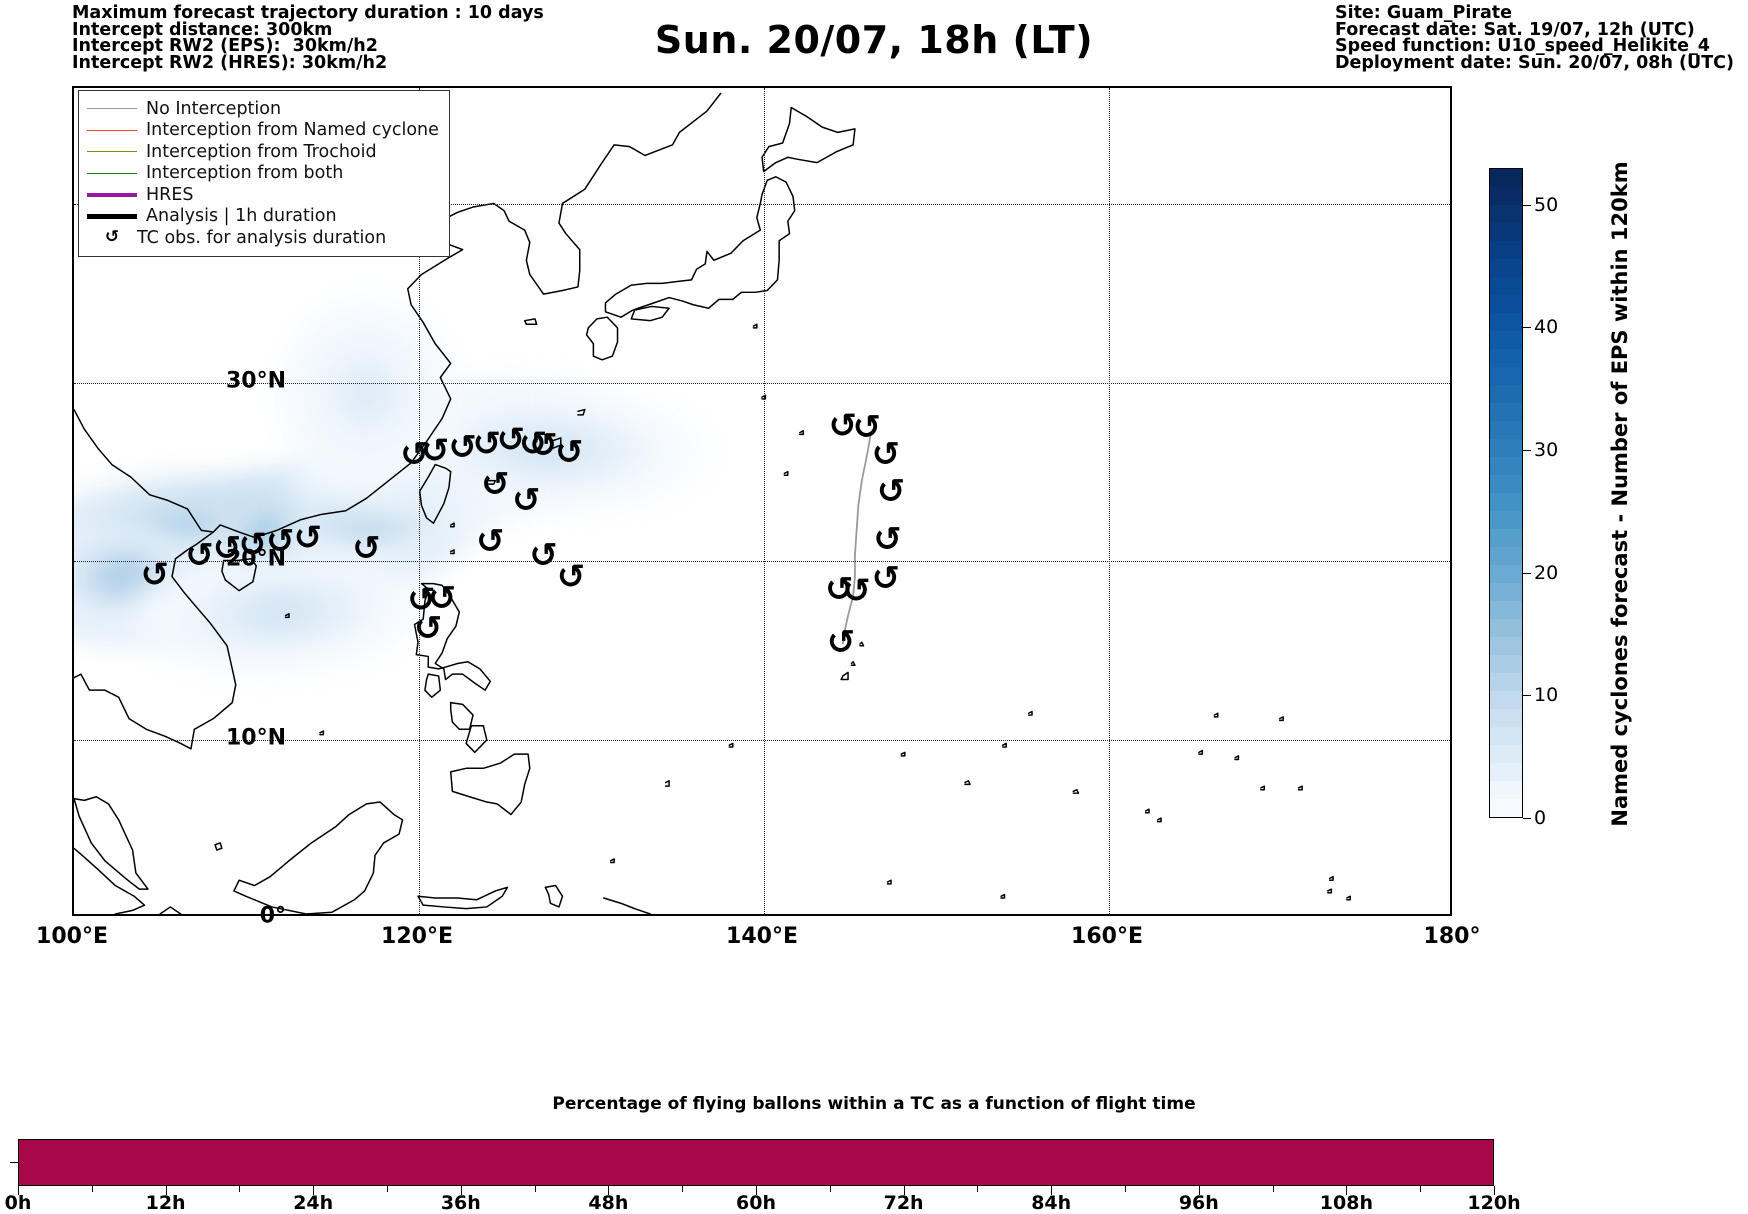 This screenshot has height=1214, width=1748. What do you see at coordinates (1540, 818) in the screenshot?
I see `colorbar-tick-label-0: 0` at bounding box center [1540, 818].